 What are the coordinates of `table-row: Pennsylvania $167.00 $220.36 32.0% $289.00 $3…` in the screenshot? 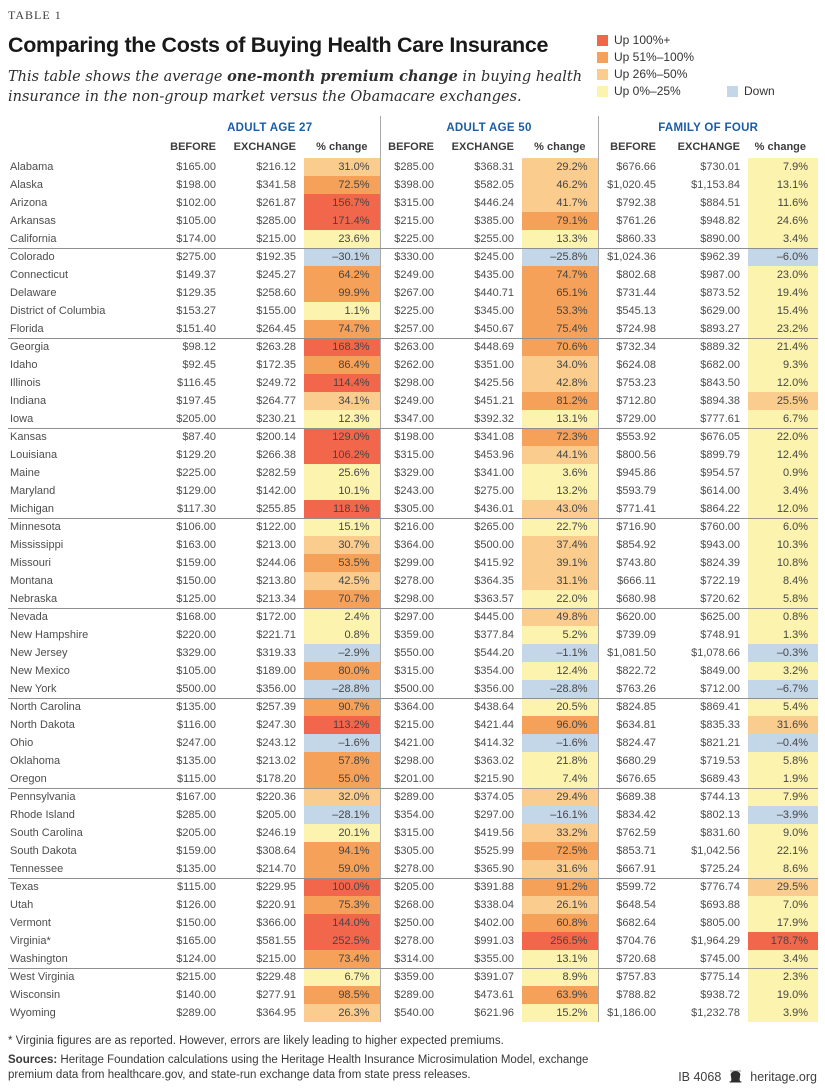 It's located at (413, 797).